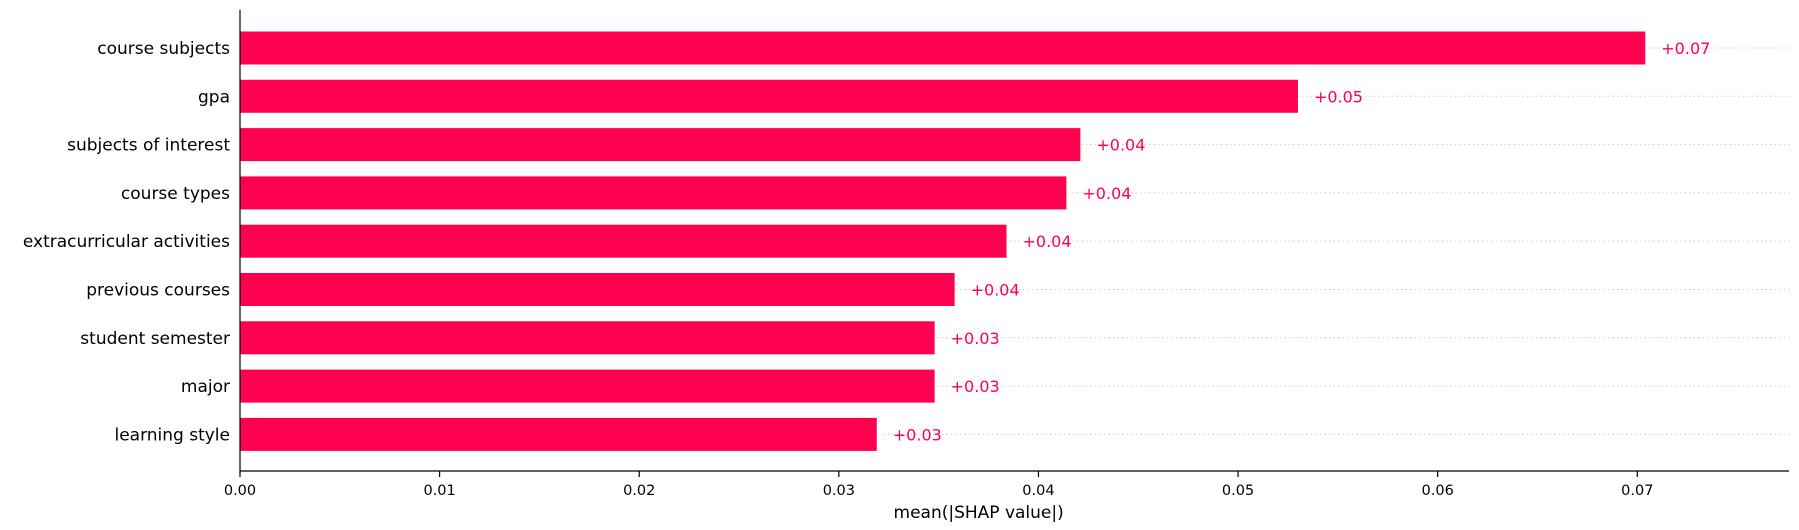  I want to click on x-tick-label: 0.01, so click(439, 491).